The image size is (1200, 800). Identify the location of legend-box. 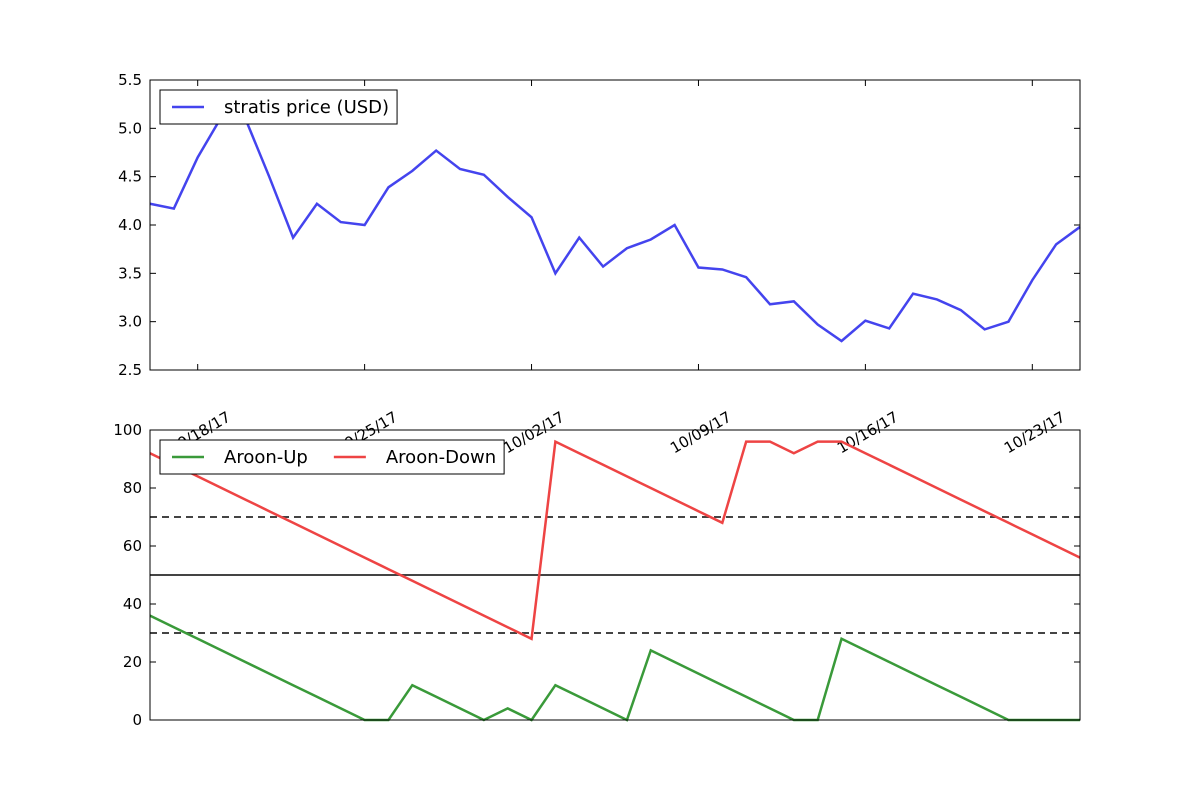
(332, 457).